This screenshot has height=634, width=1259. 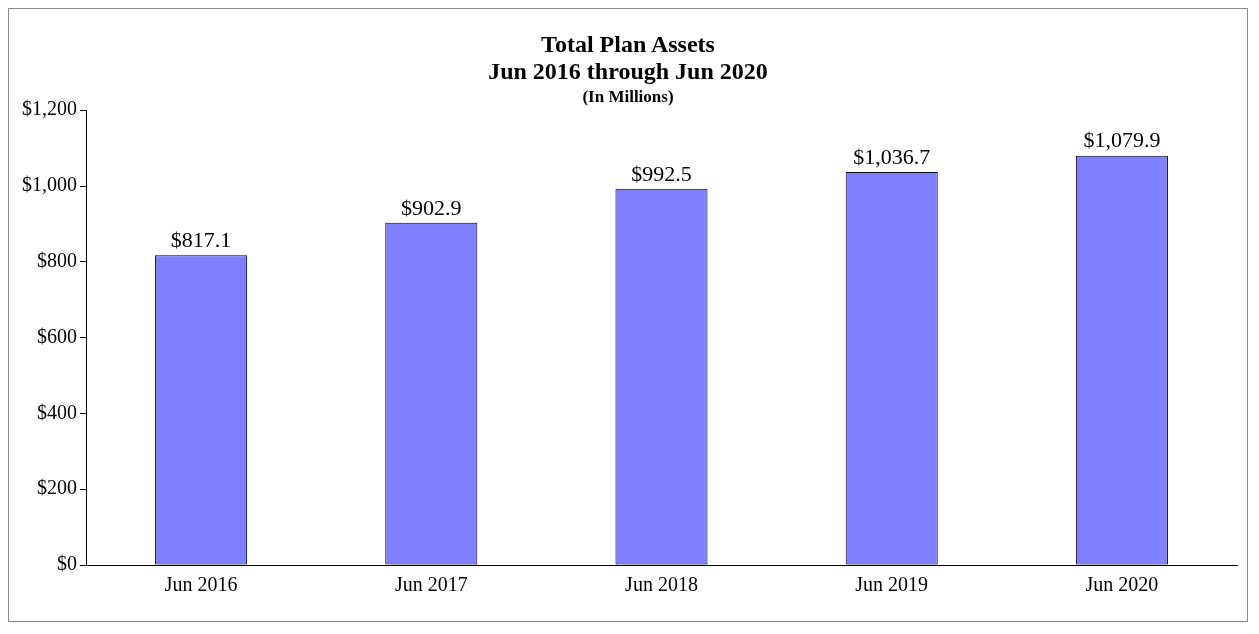 What do you see at coordinates (431, 207) in the screenshot?
I see `data-label: $902.9` at bounding box center [431, 207].